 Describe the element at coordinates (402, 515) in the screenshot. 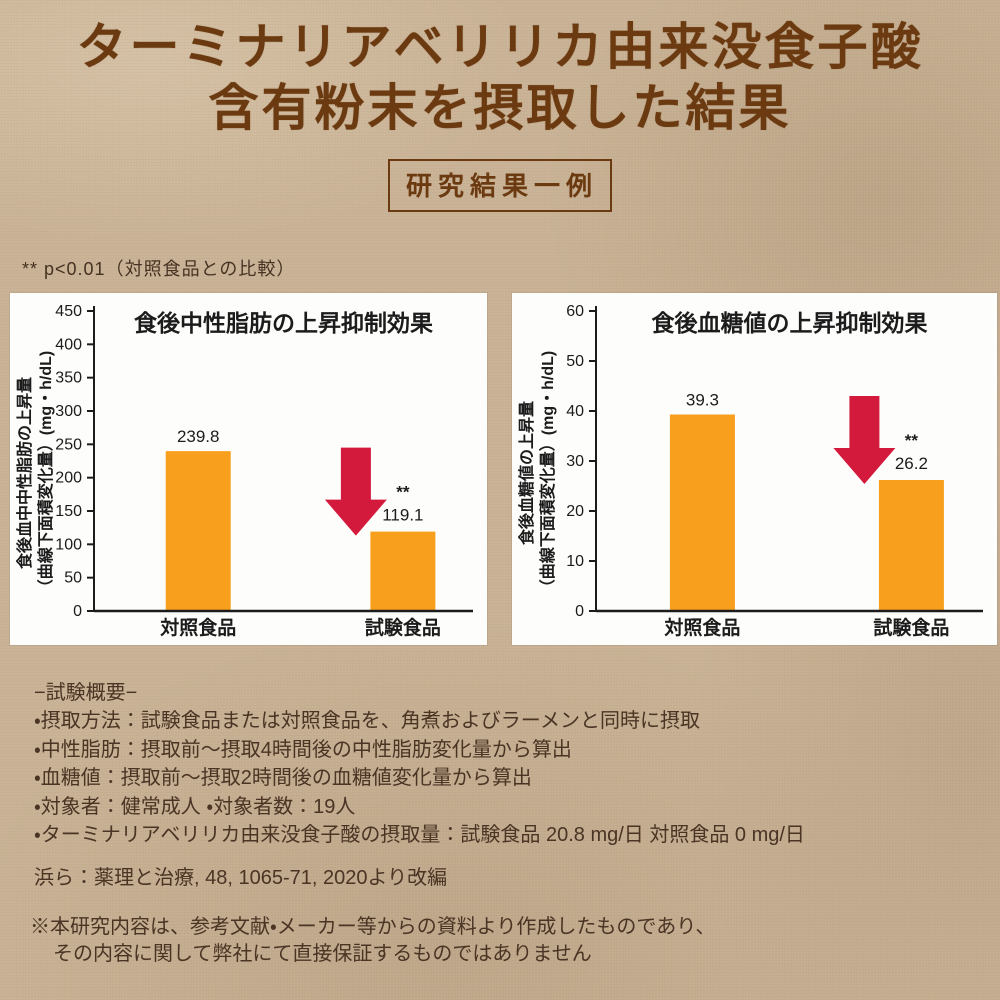

I see `bar-value-label: 119.1` at that location.